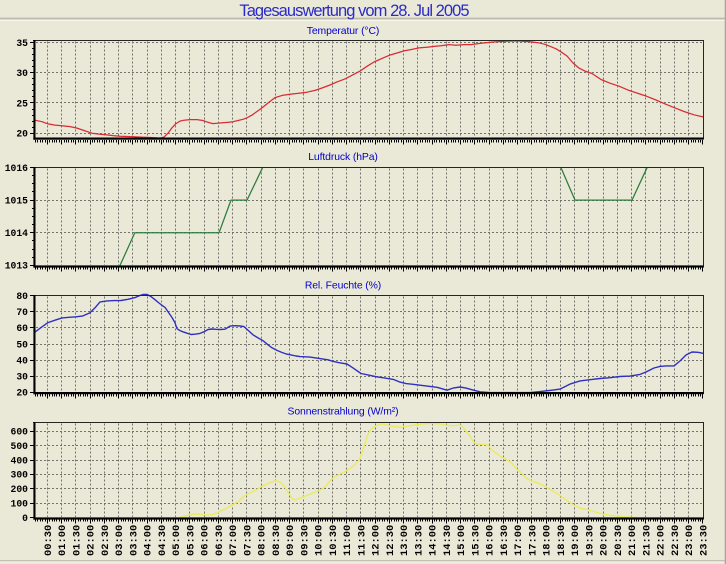 The width and height of the screenshot is (726, 564). Describe the element at coordinates (20, 489) in the screenshot. I see `svg-text: 200` at that location.